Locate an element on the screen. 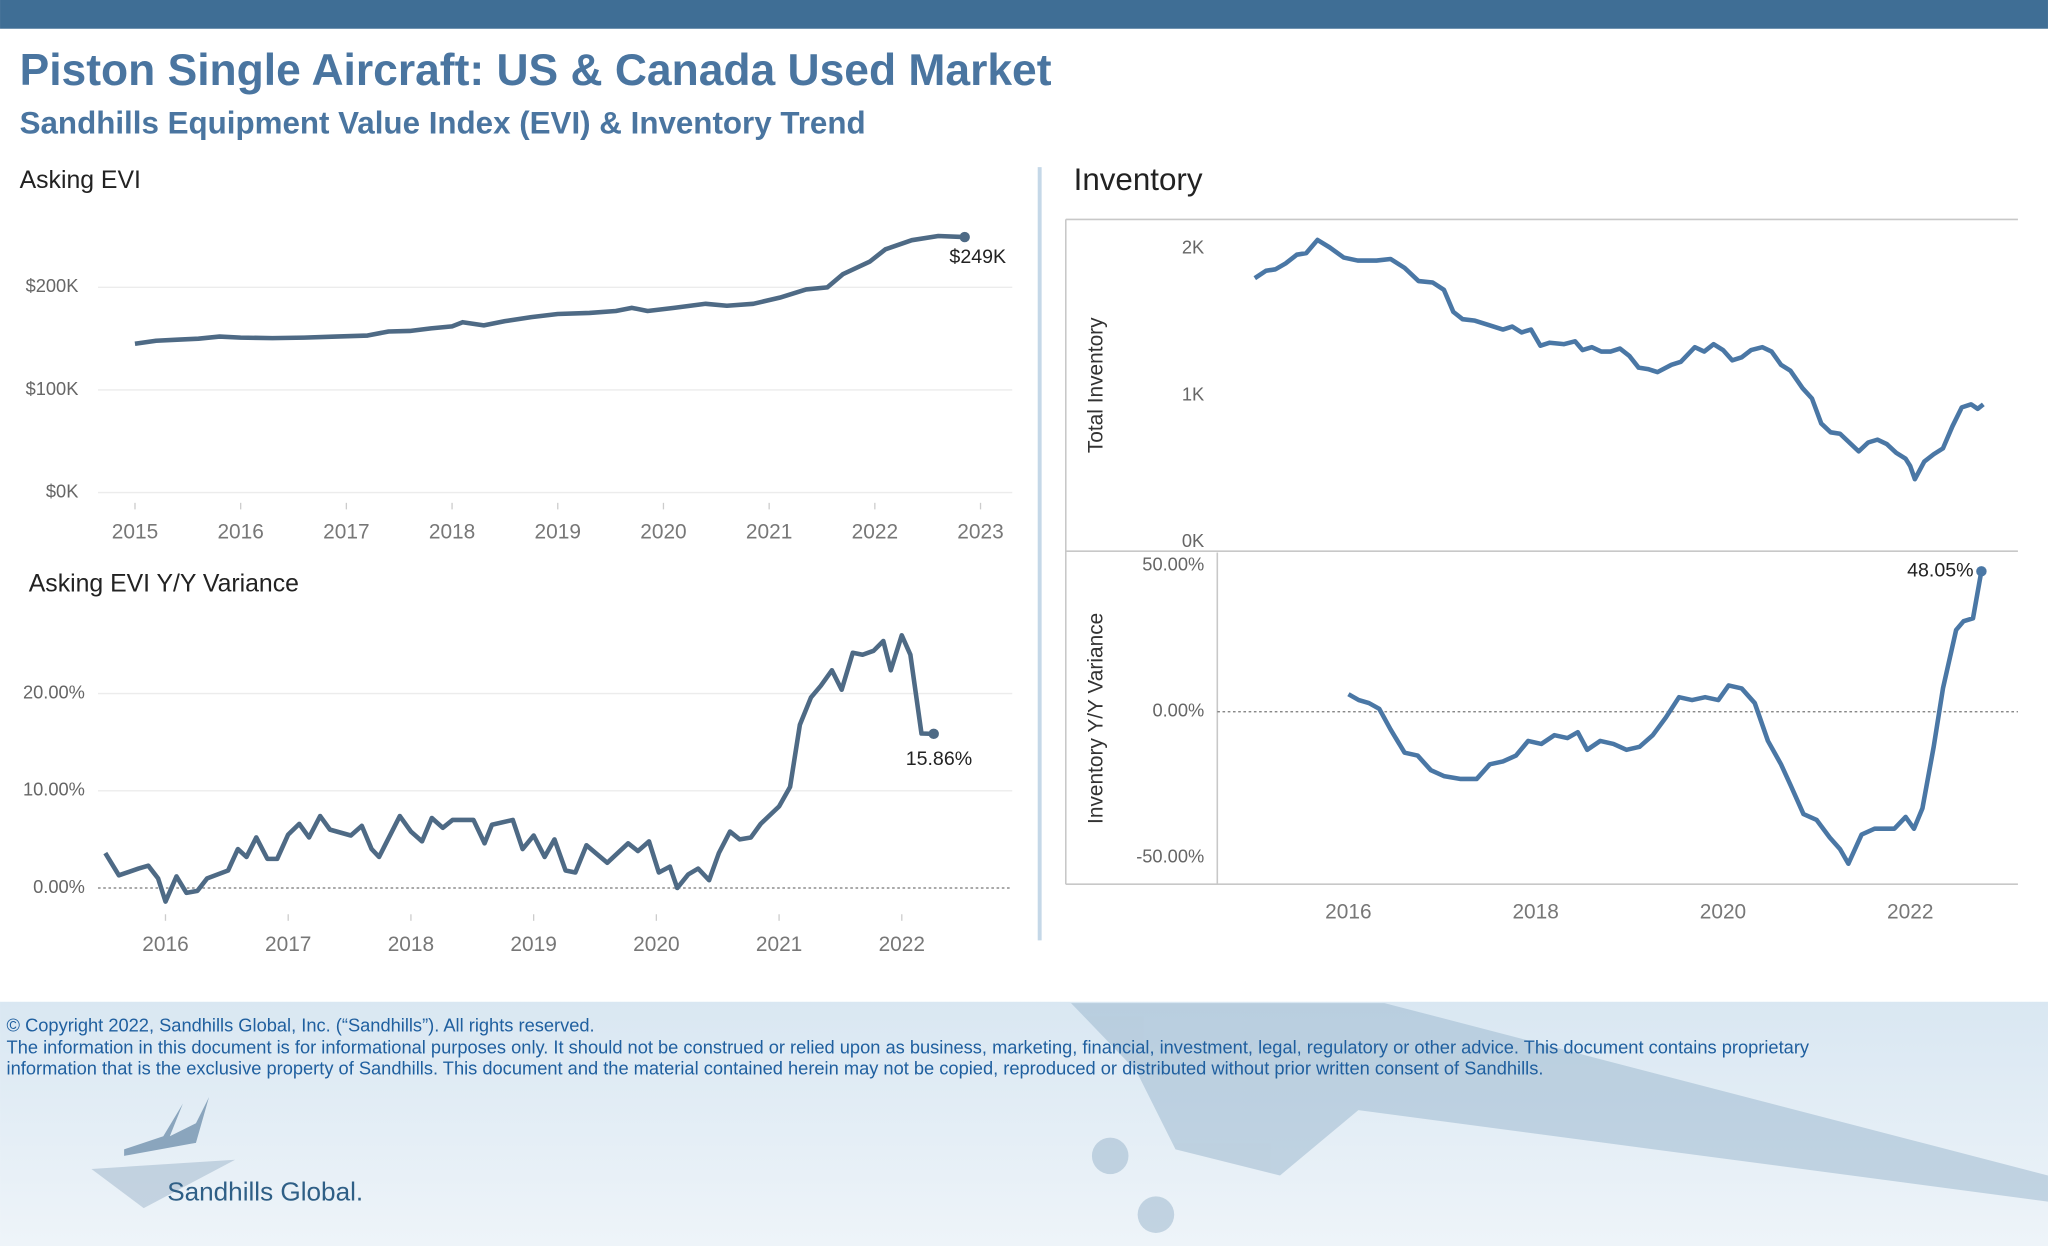  value-label: 15.86% is located at coordinates (939, 759).